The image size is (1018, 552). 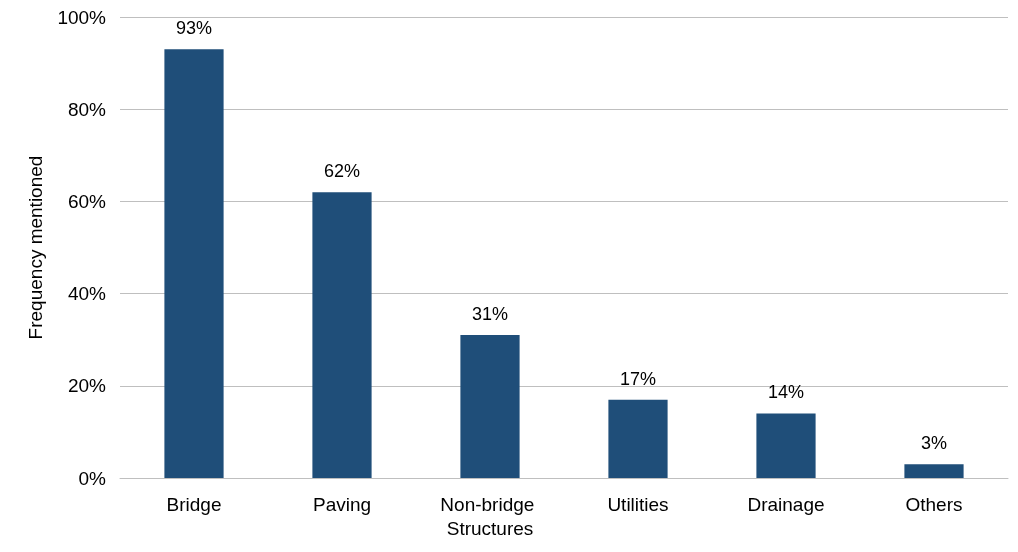 I want to click on y-tick-label: 0%, so click(x=92, y=478).